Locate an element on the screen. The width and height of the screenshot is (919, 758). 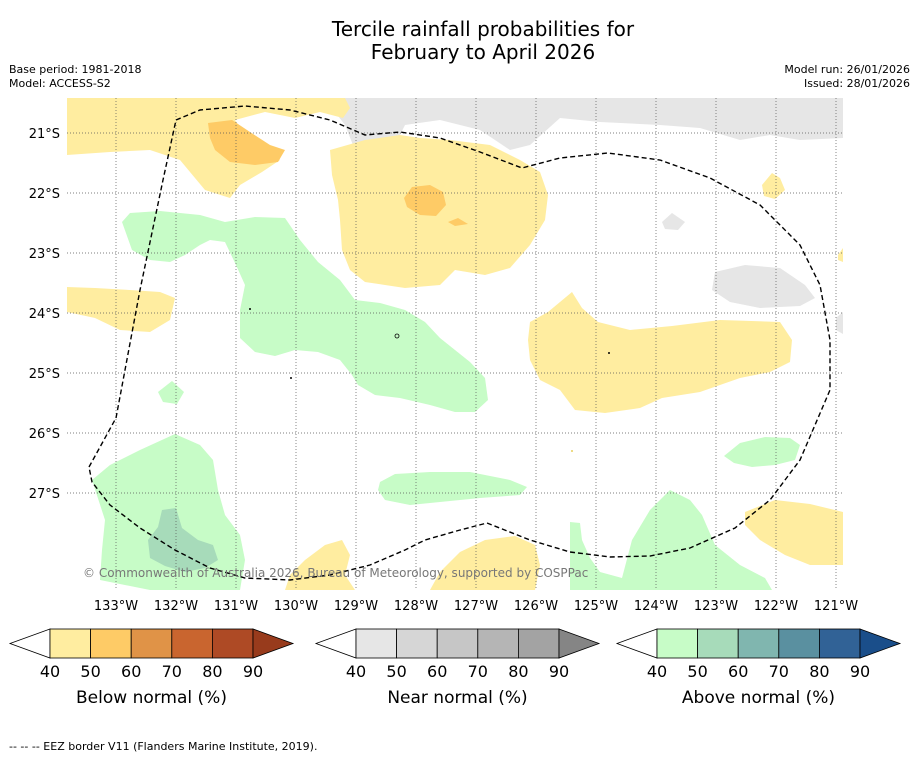
below-normal-region-north is located at coordinates (208, 148).